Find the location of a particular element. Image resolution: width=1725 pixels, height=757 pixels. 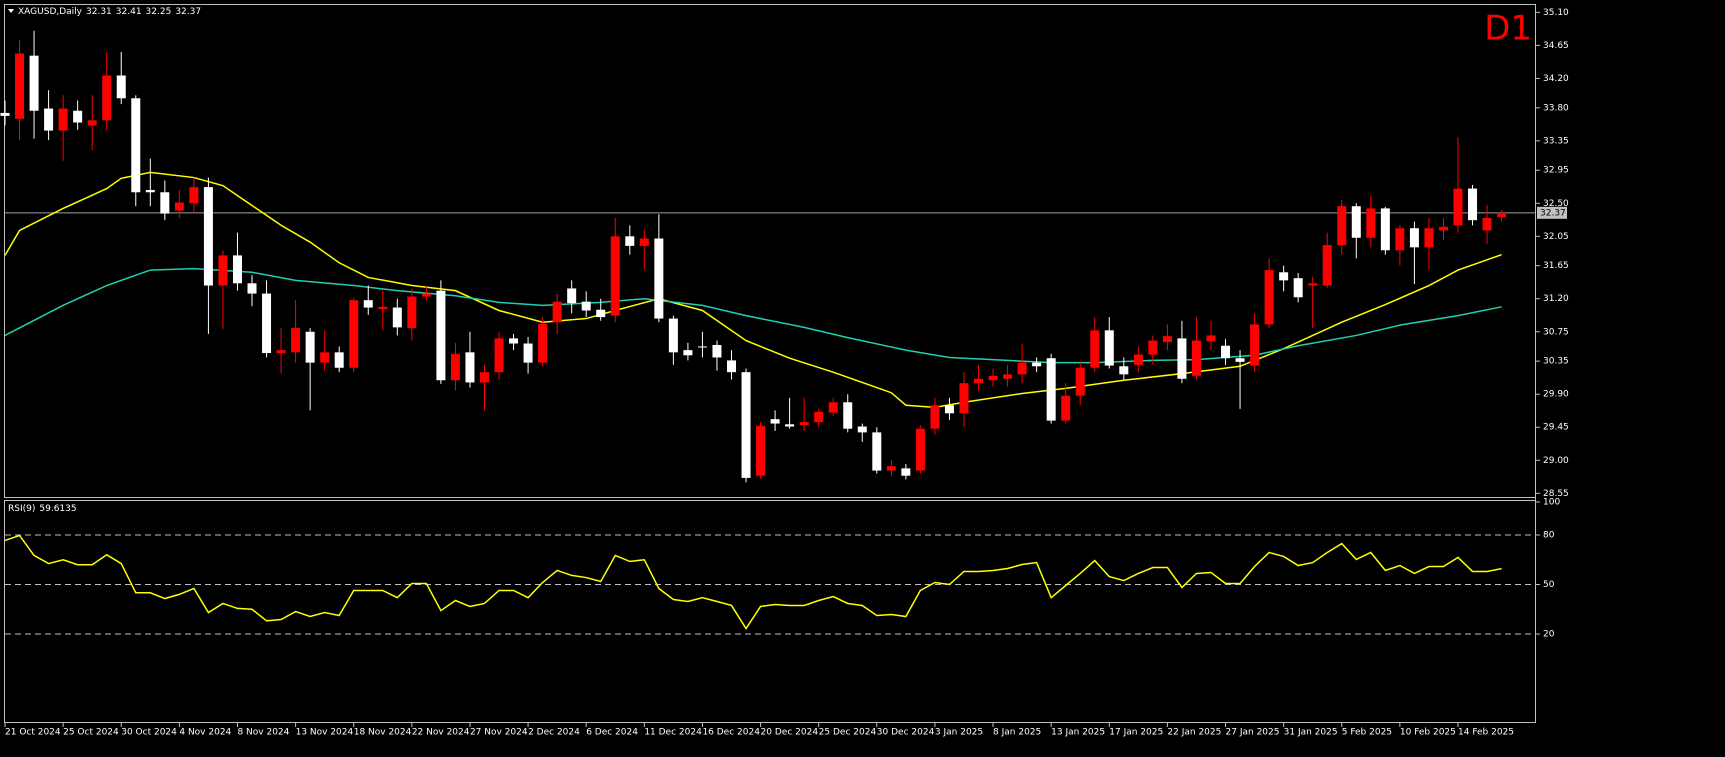

x-tick-label: 25 Oct 2024 is located at coordinates (91, 733).